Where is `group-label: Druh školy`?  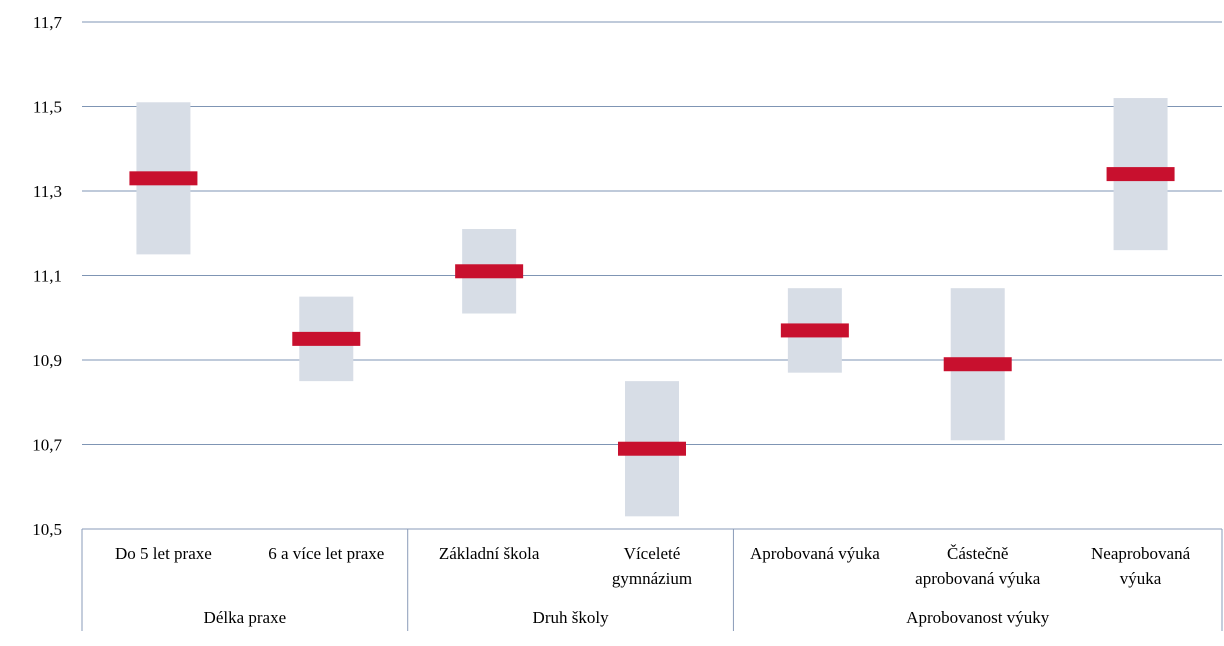
group-label: Druh školy is located at coordinates (571, 617).